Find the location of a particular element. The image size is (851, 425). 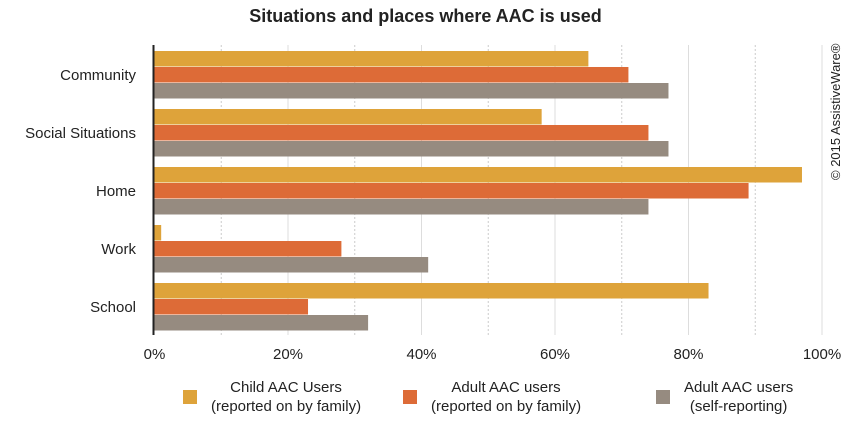

legend-label: Child AAC Users is located at coordinates (286, 387).